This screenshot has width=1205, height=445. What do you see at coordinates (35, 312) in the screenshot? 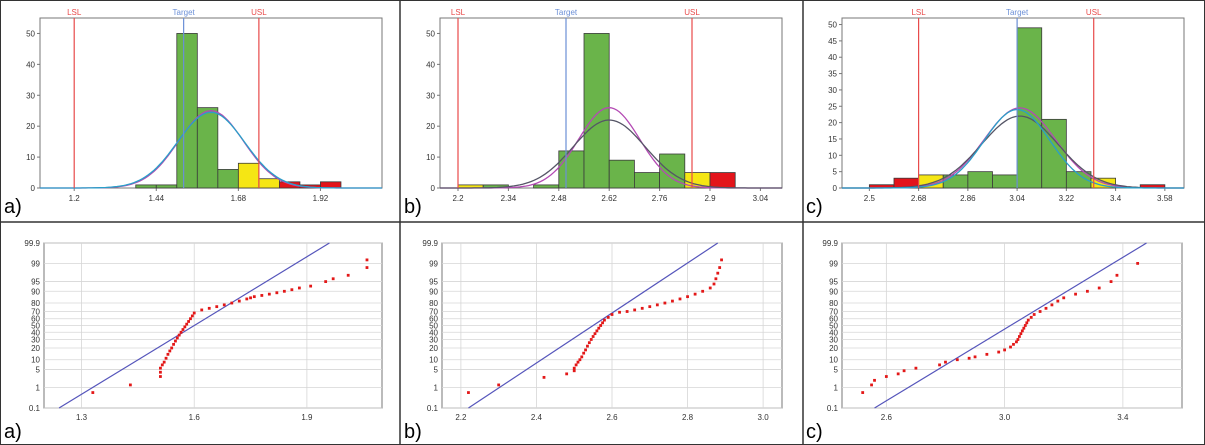
I see `y-tick-label: 70` at bounding box center [35, 312].